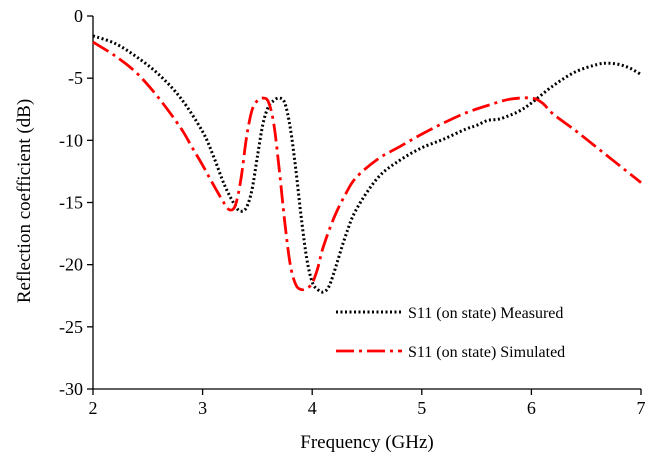  I want to click on x-tick-label: 6, so click(531, 408).